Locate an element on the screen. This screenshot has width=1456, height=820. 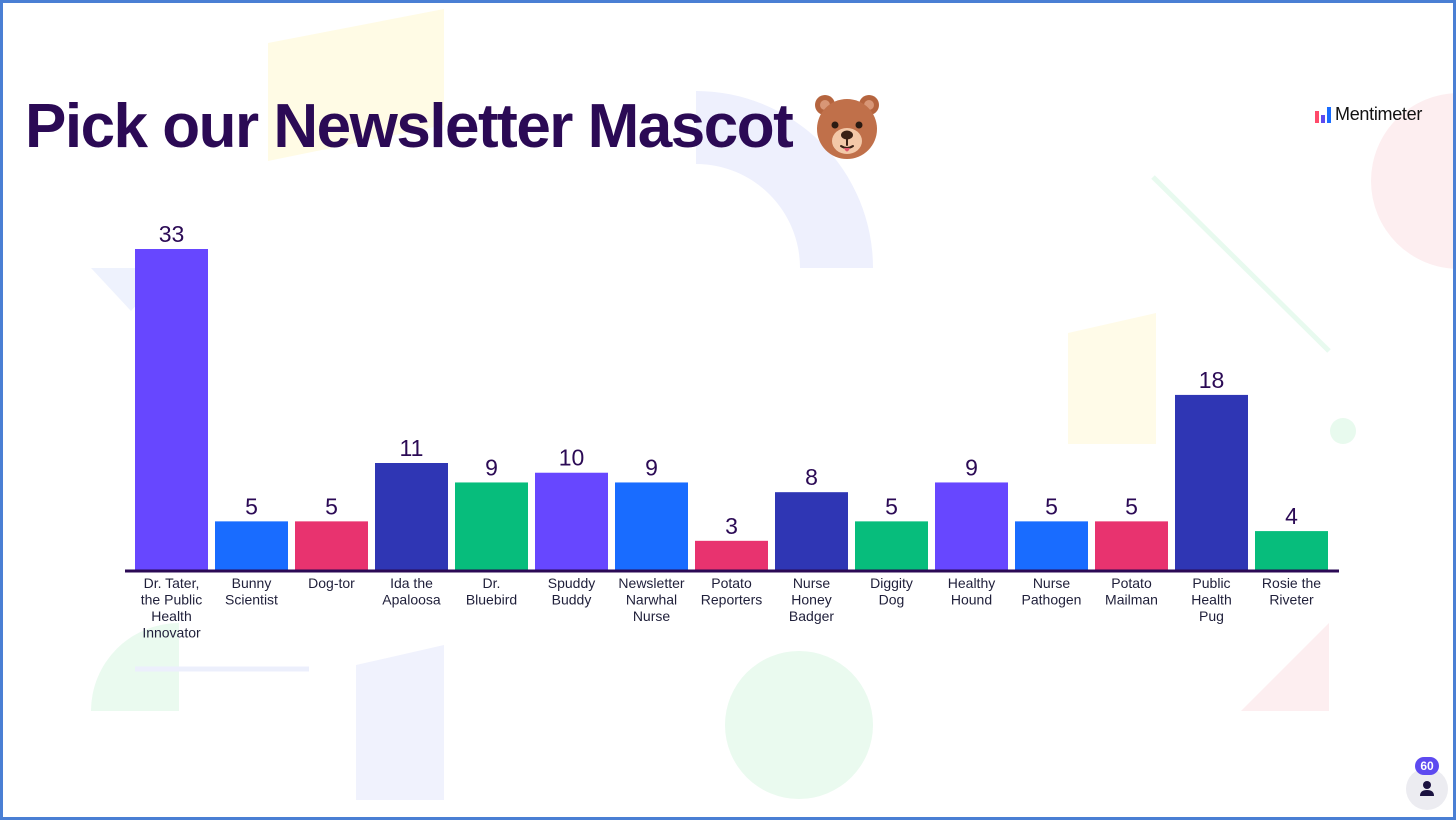
data-label-10: 5 is located at coordinates (891, 506).